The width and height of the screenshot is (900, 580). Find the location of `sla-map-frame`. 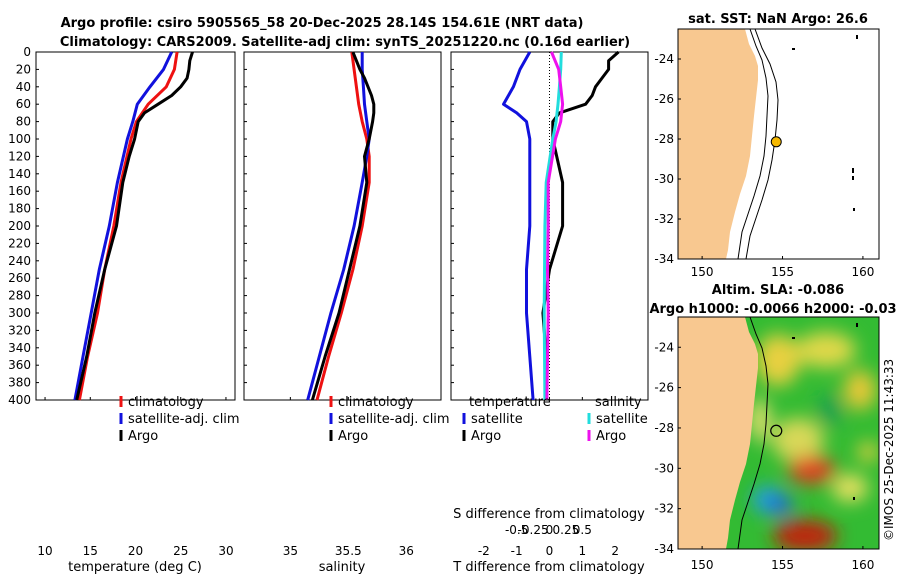

sla-map-frame is located at coordinates (778, 433).